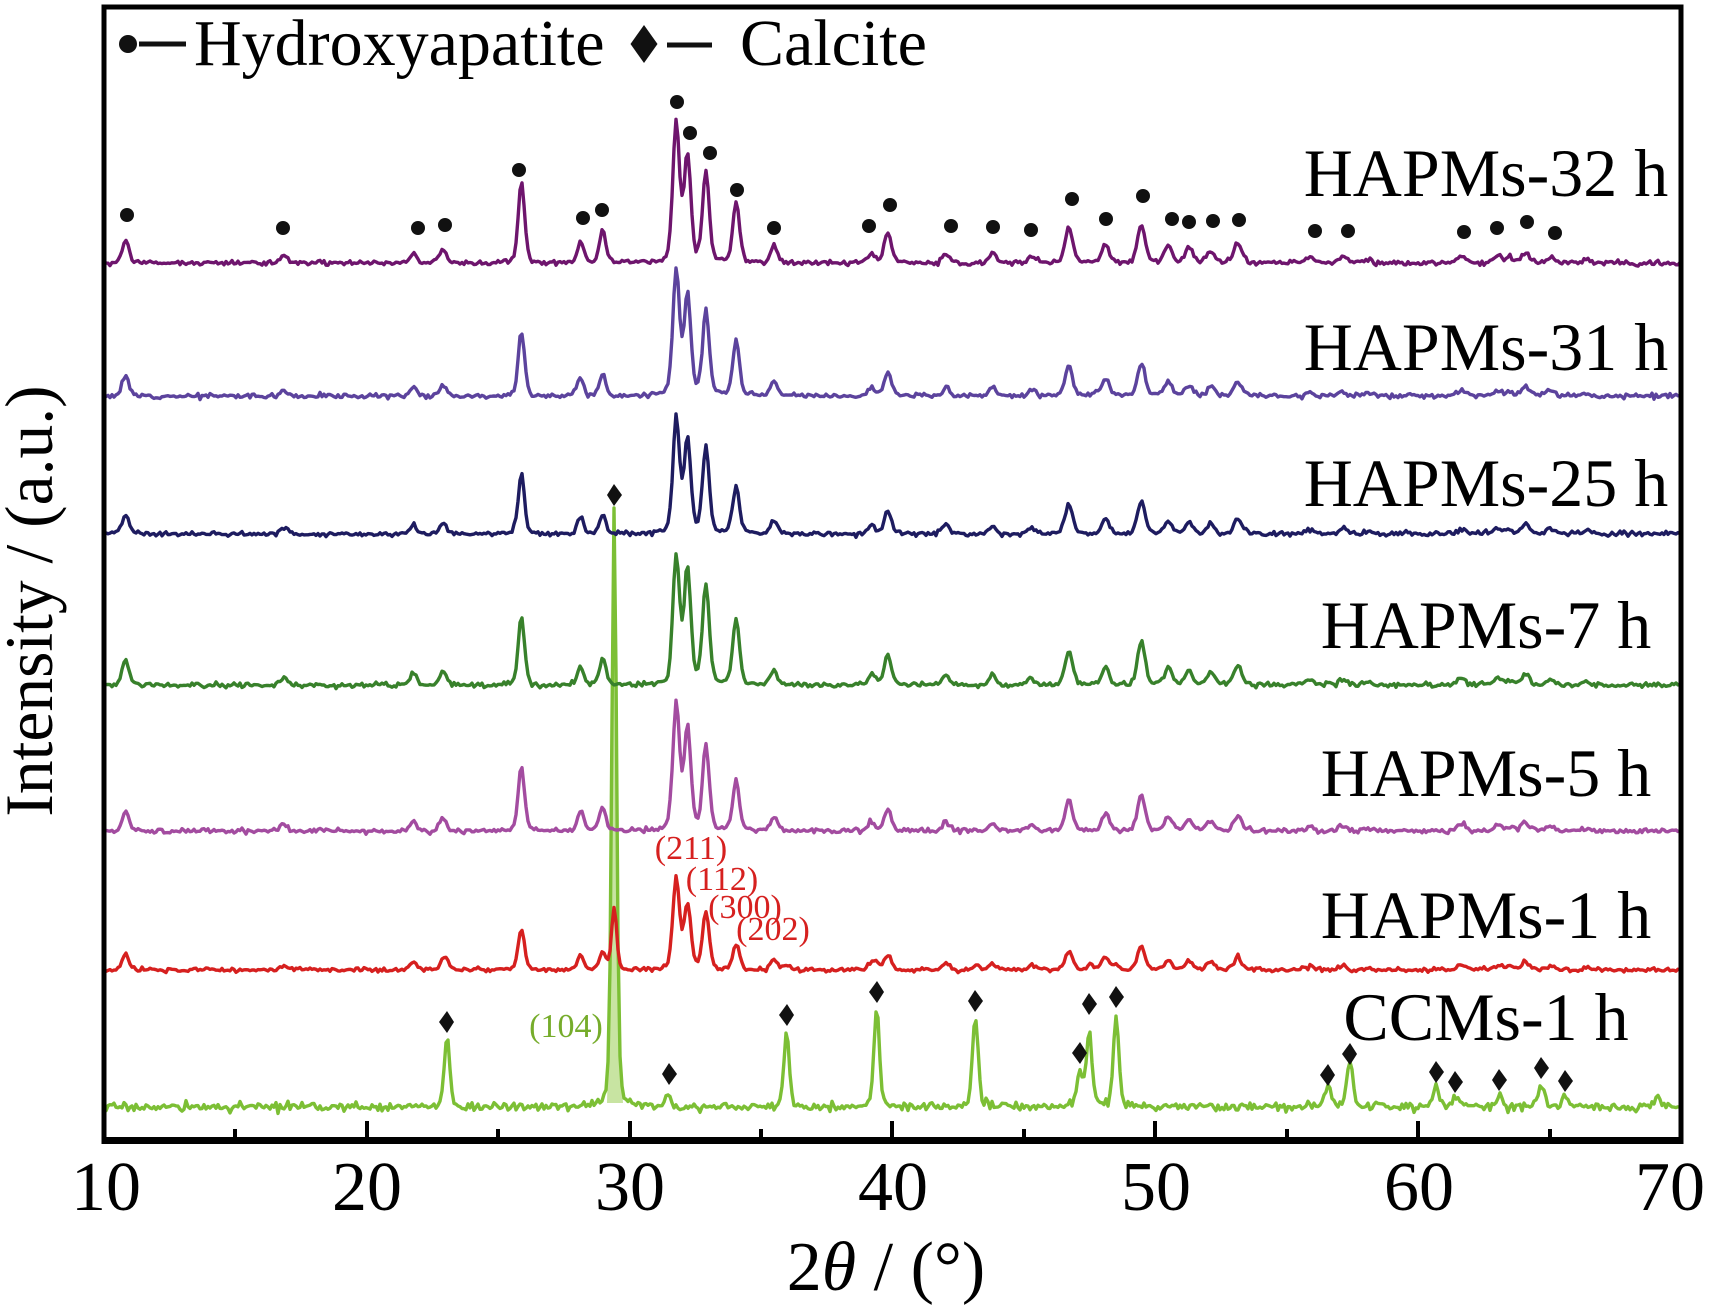 Image resolution: width=1710 pixels, height=1316 pixels. Describe the element at coordinates (1486, 173) in the screenshot. I see `svg-text: HAPMs-32 h` at that location.